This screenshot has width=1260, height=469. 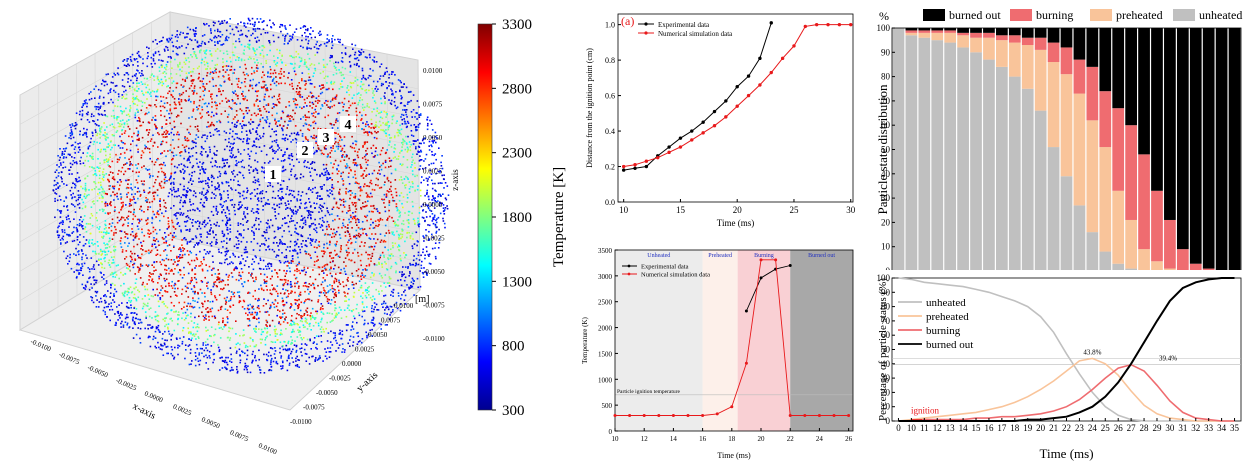 What do you see at coordinates (433, 172) in the screenshot?
I see `z-tick-5: 0.0025` at bounding box center [433, 172].